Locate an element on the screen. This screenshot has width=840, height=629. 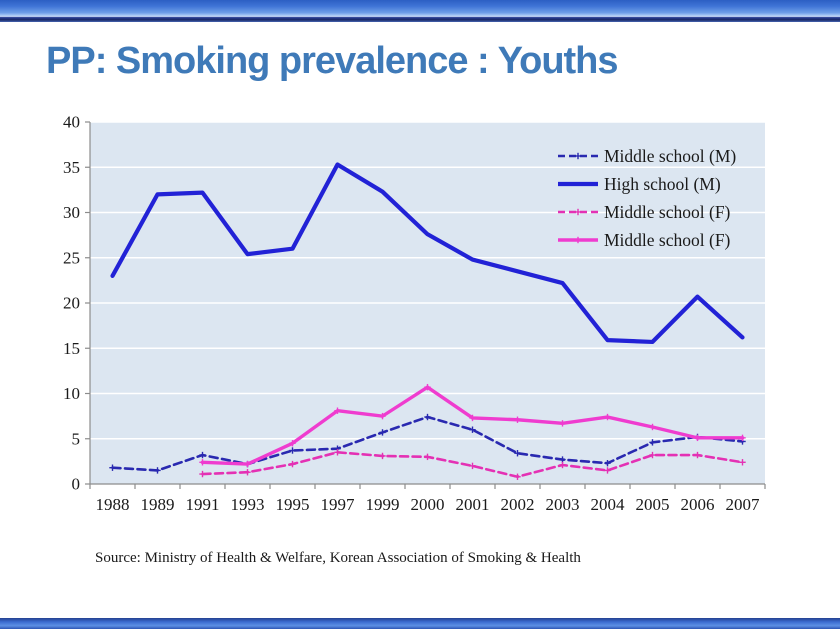
slide-footer-bar is located at coordinates (420, 623).